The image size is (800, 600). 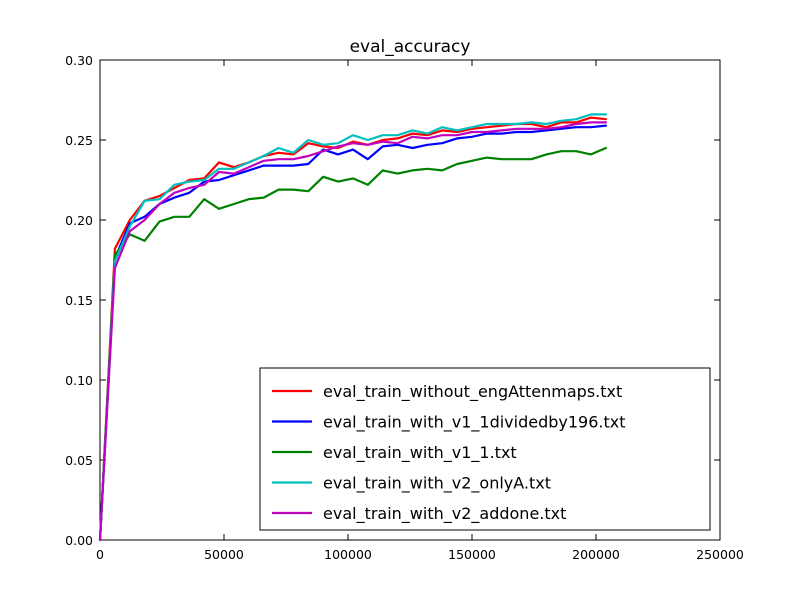 I want to click on legend-label: eval_train_with_v2_onlyA.txt, so click(x=437, y=484).